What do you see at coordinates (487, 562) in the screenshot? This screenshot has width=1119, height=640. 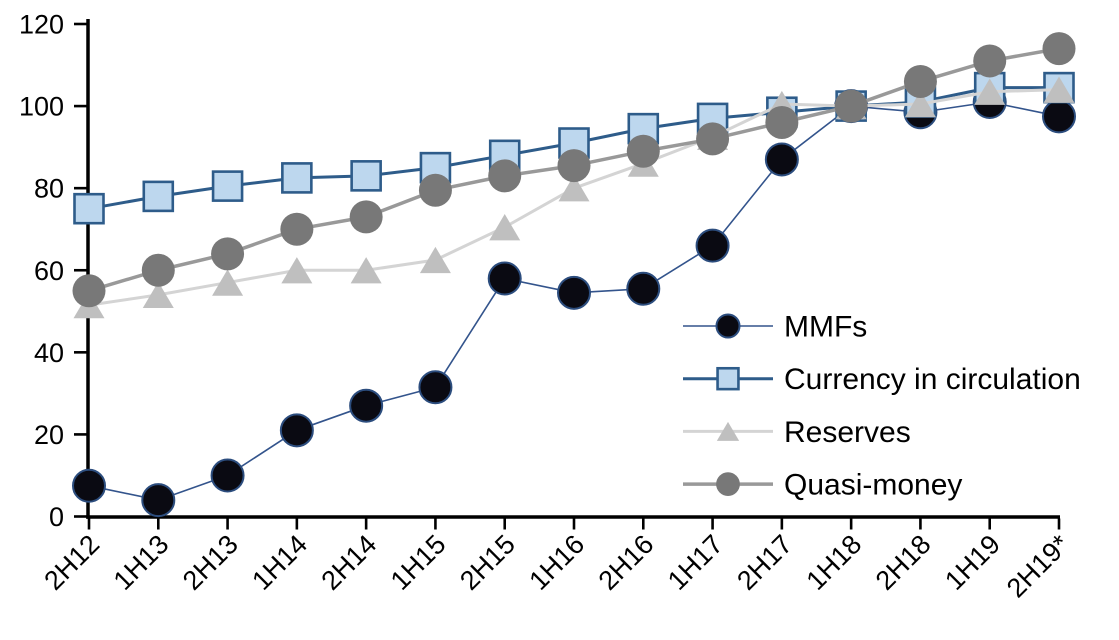 I see `x-tick-label-2h15: 2H15` at bounding box center [487, 562].